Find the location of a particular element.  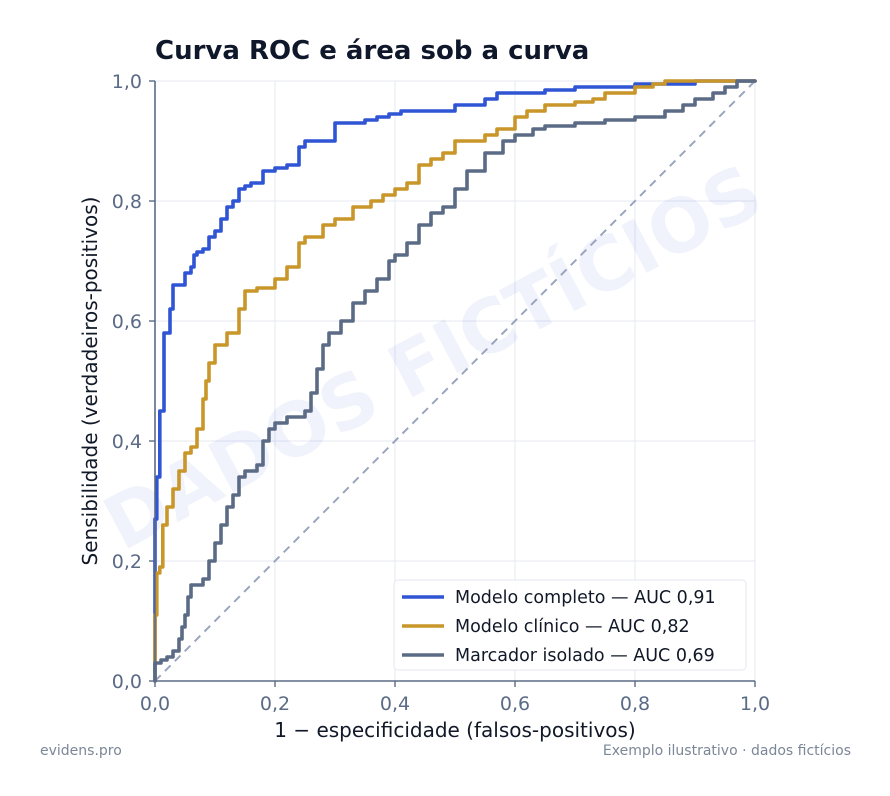

chart-title: Curva ROC e área sob a curva is located at coordinates (372, 51).